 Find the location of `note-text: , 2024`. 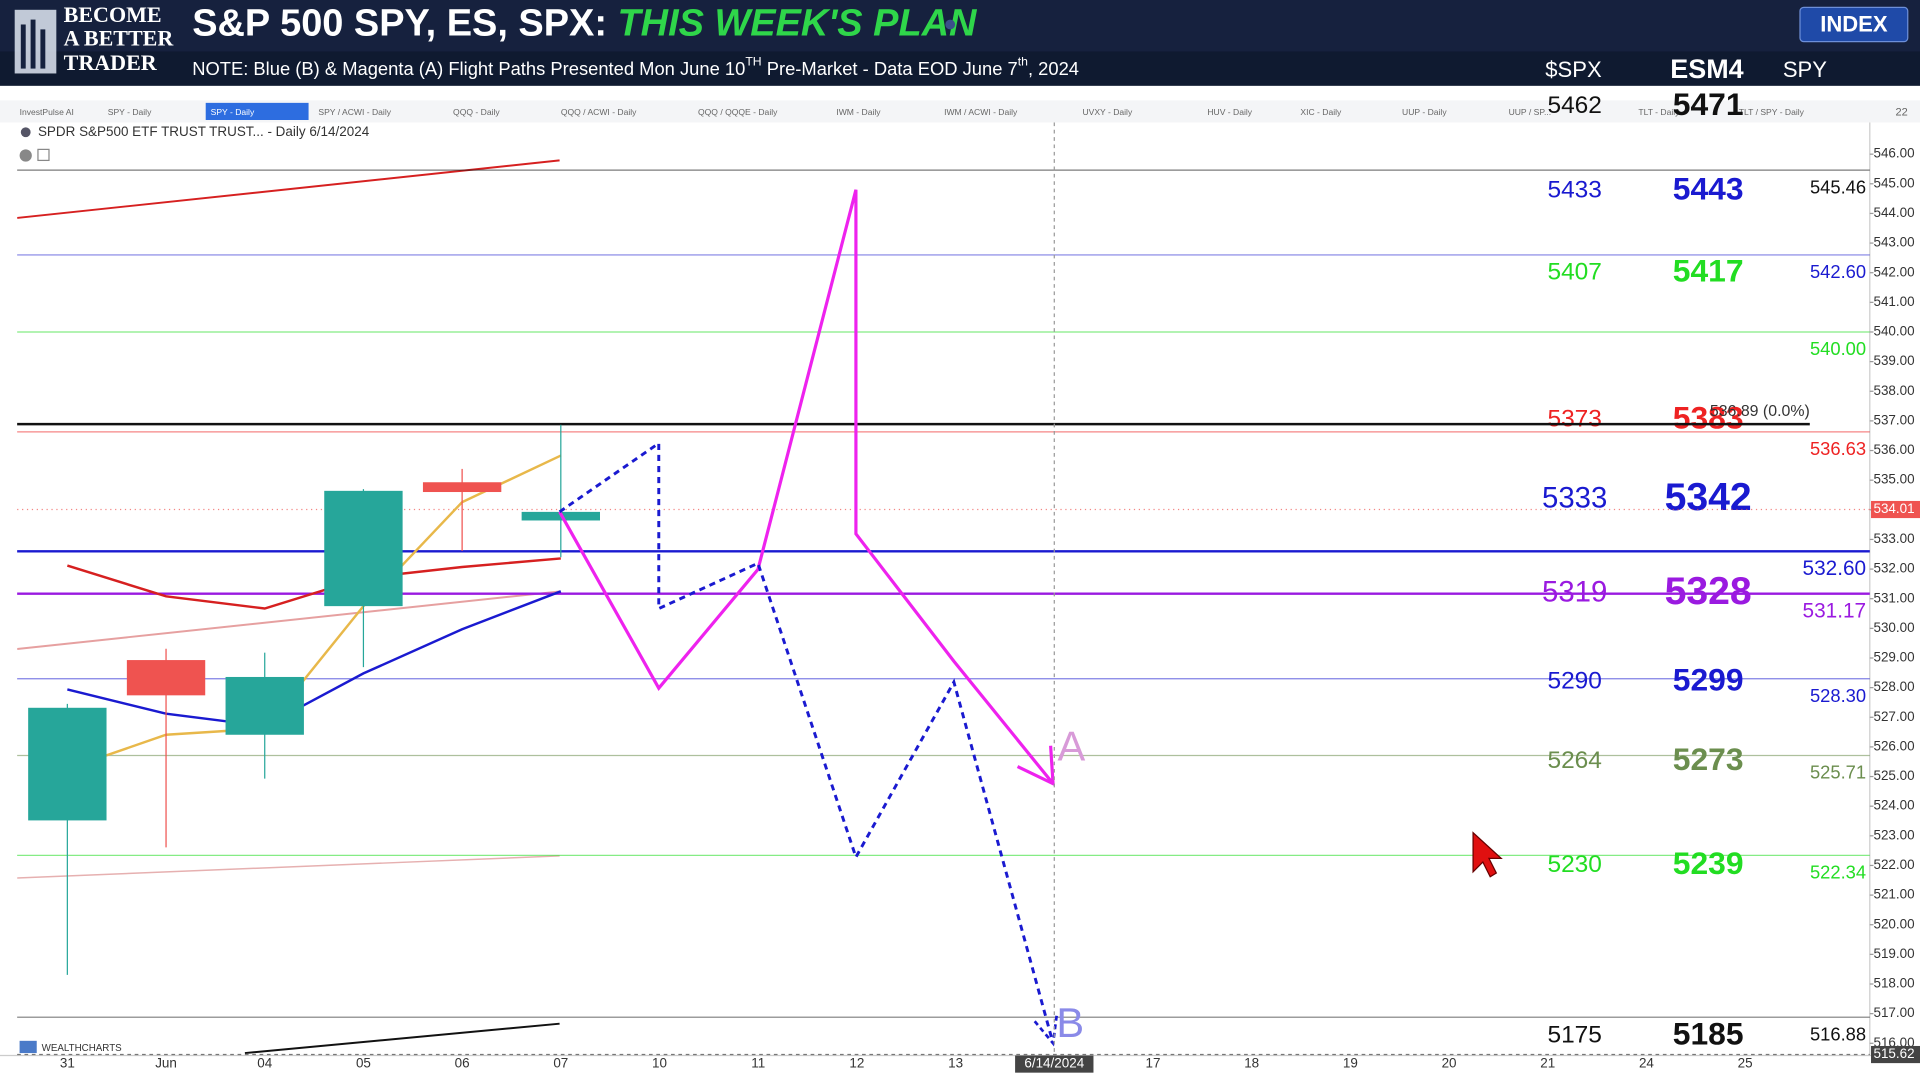

note-text: , 2024 is located at coordinates (1053, 68).